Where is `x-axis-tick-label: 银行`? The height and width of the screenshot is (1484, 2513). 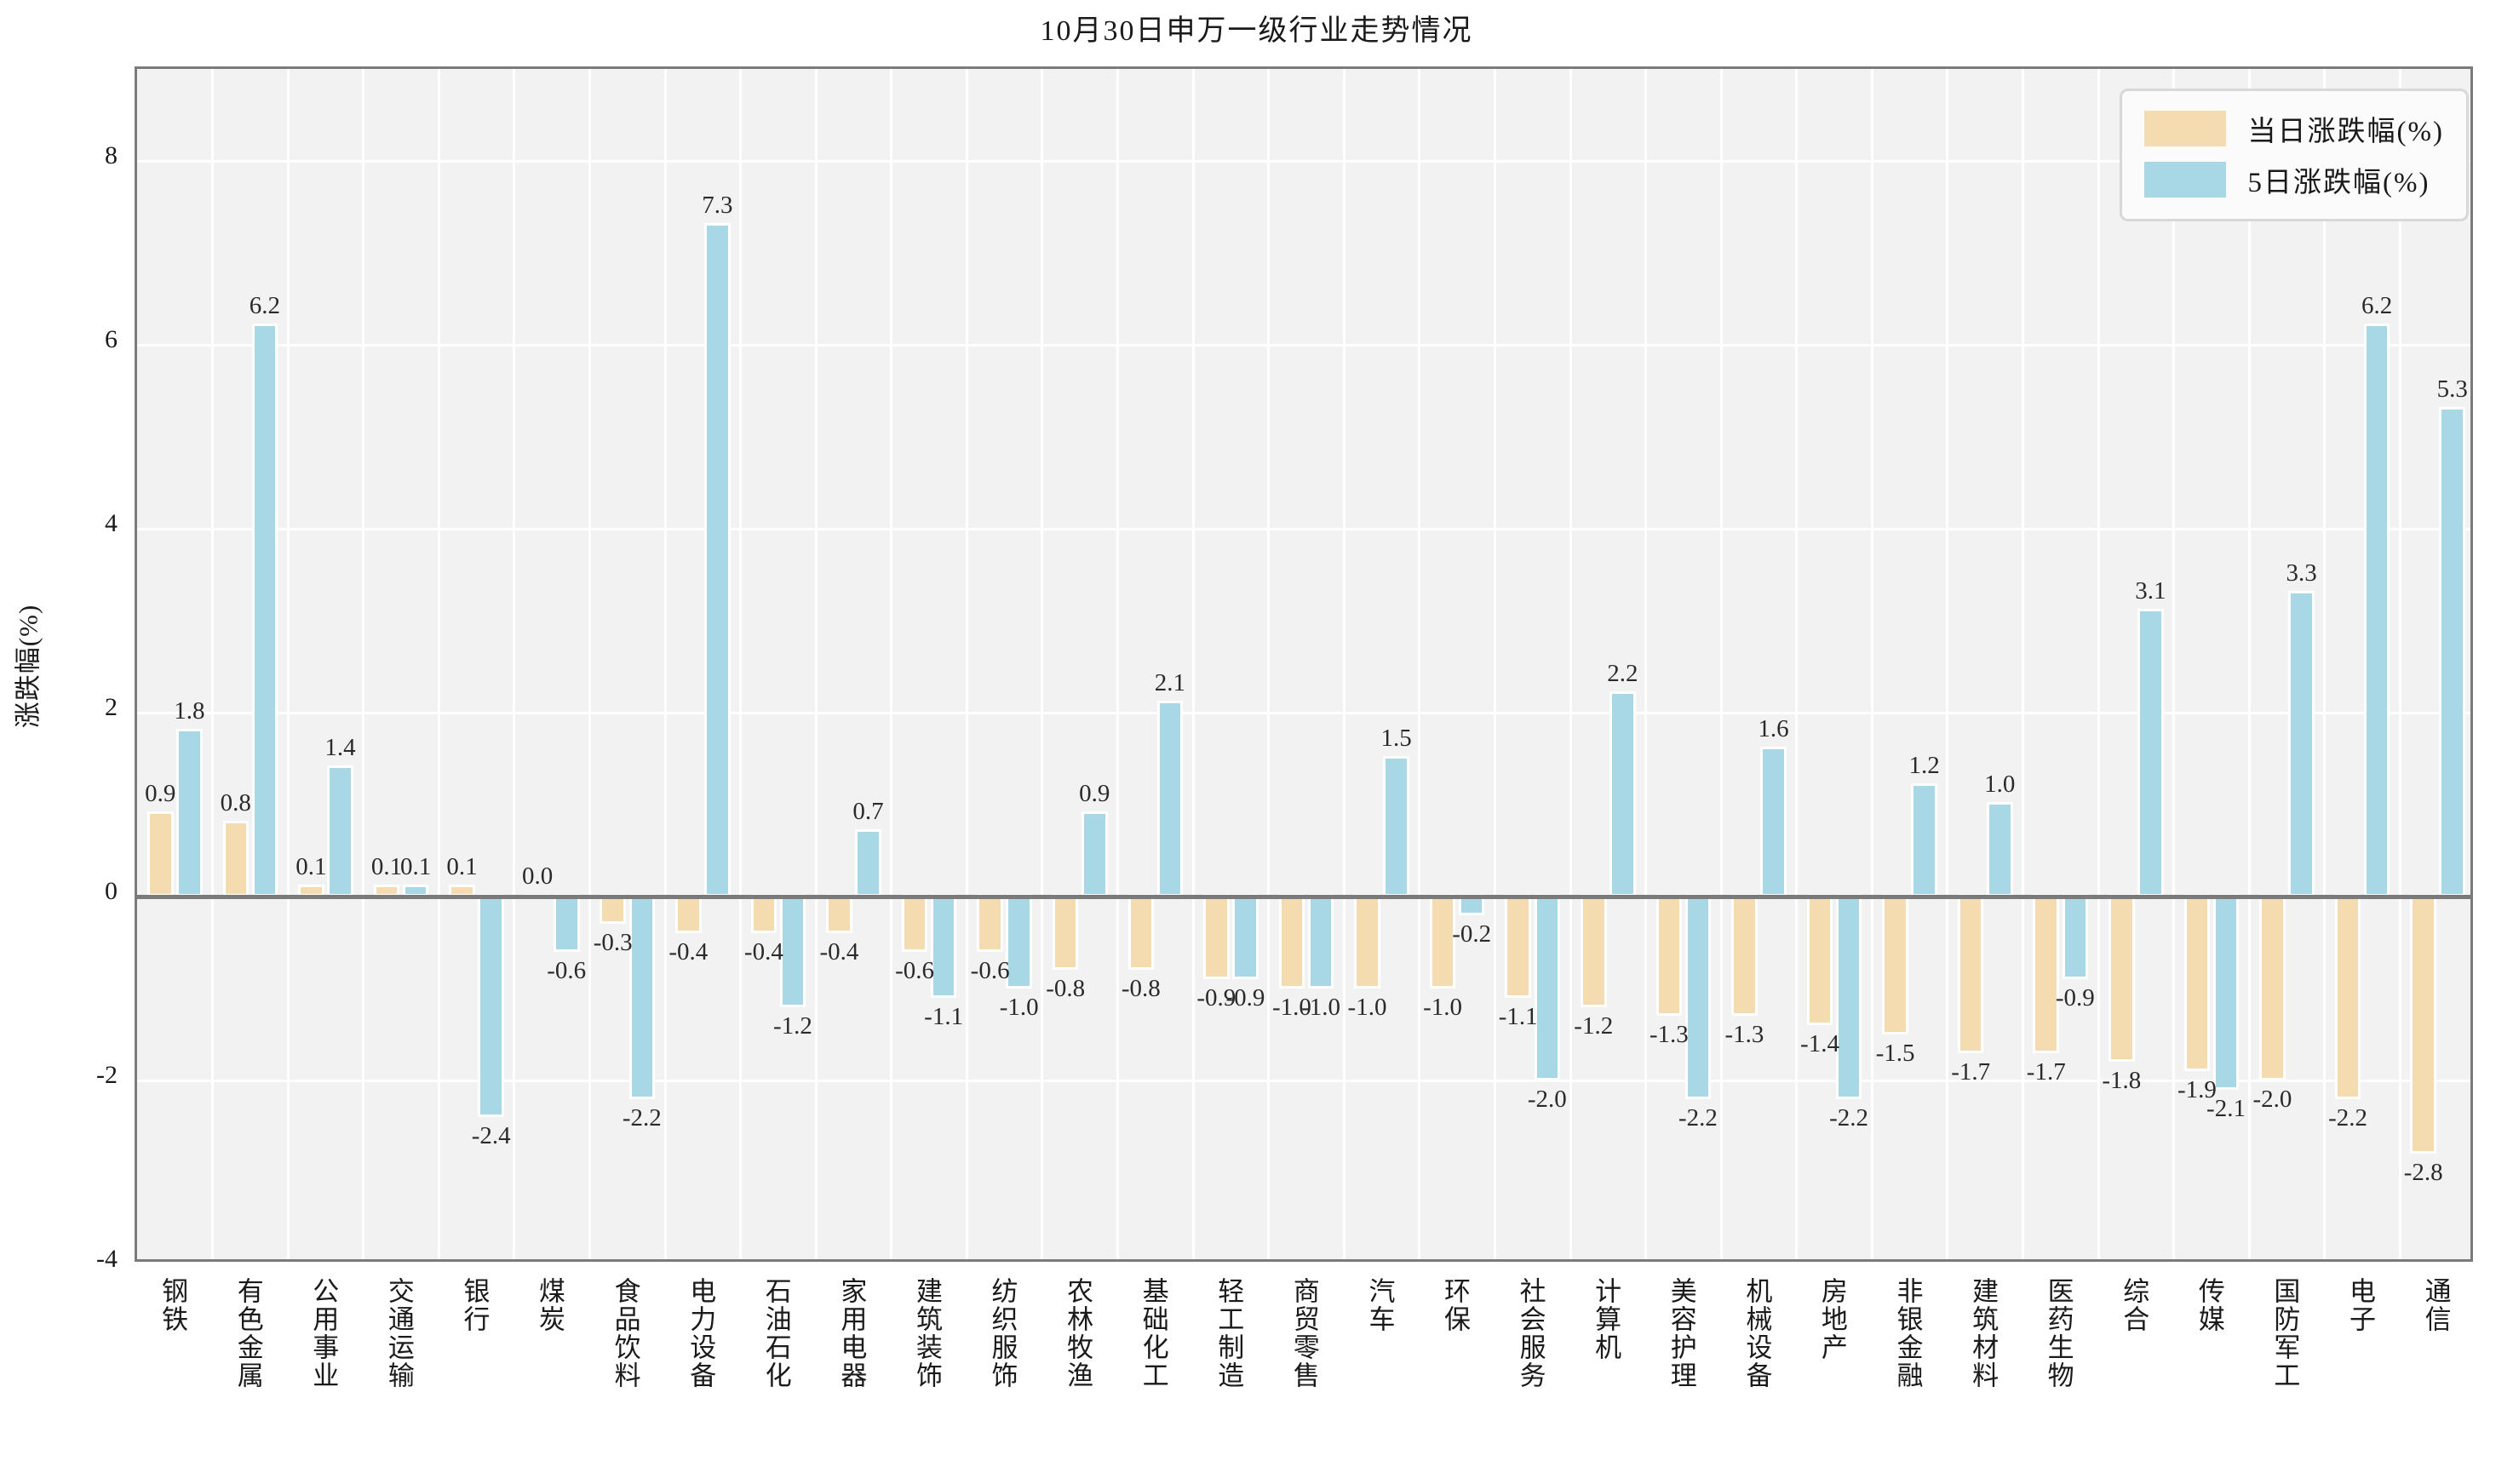 x-axis-tick-label: 银行 is located at coordinates (474, 1305).